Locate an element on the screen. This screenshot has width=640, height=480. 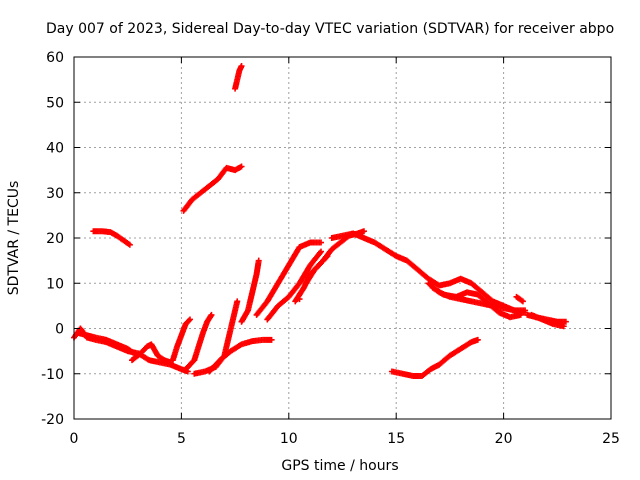
x-axis-label: GPS time / hours is located at coordinates (339, 466).